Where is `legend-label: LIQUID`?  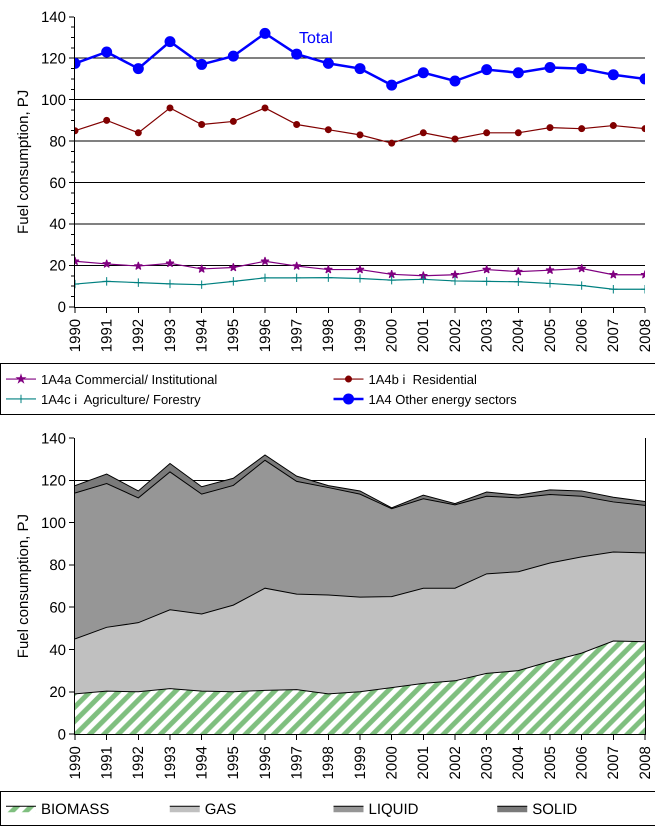
legend-label: LIQUID is located at coordinates (393, 809).